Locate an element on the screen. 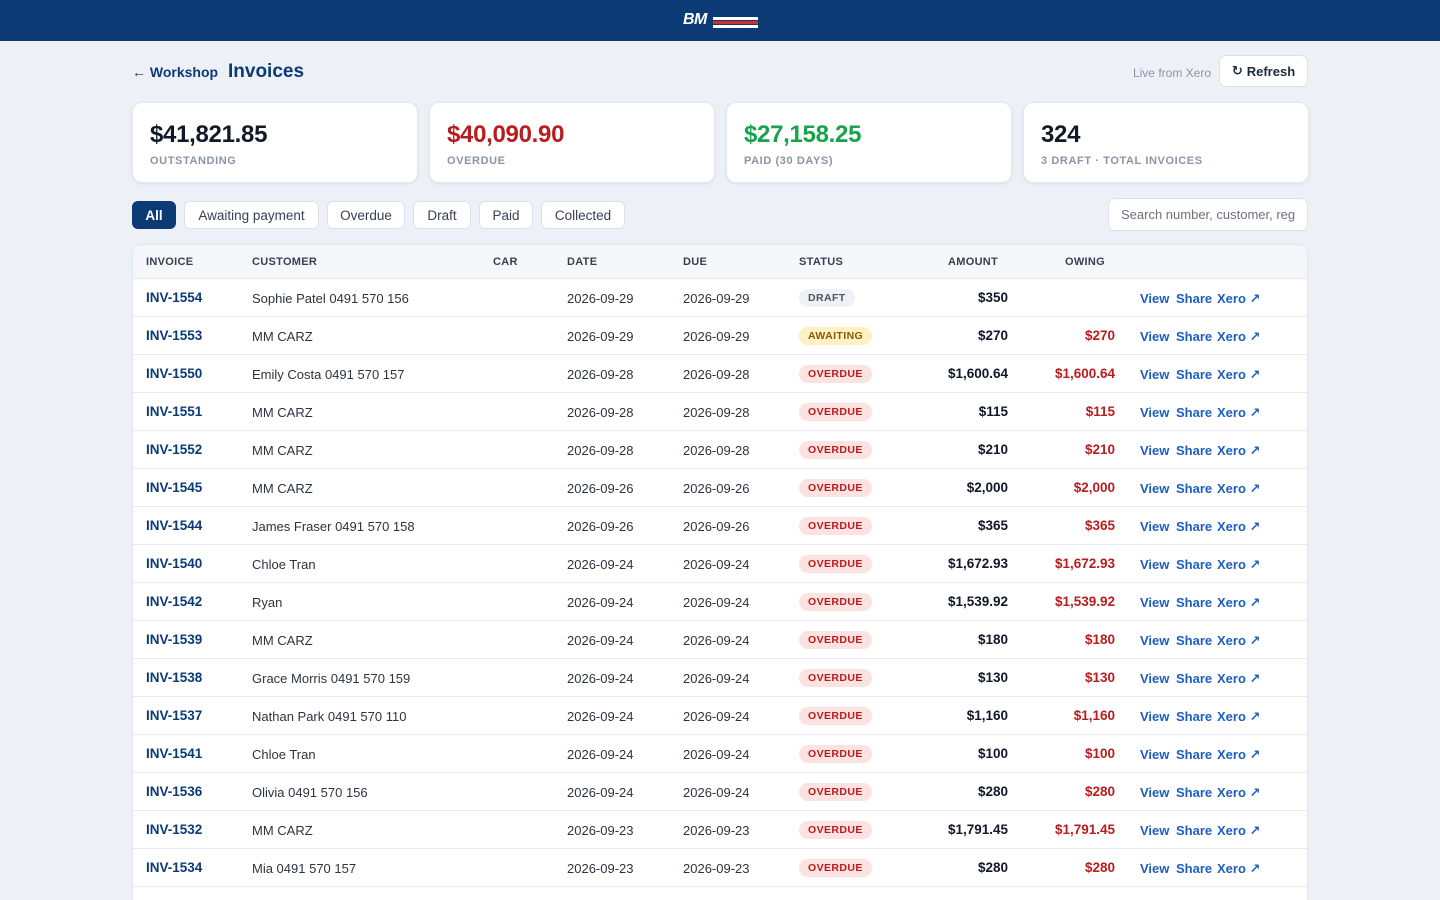 This screenshot has width=1440, height=900. search-input is located at coordinates (1208, 214).